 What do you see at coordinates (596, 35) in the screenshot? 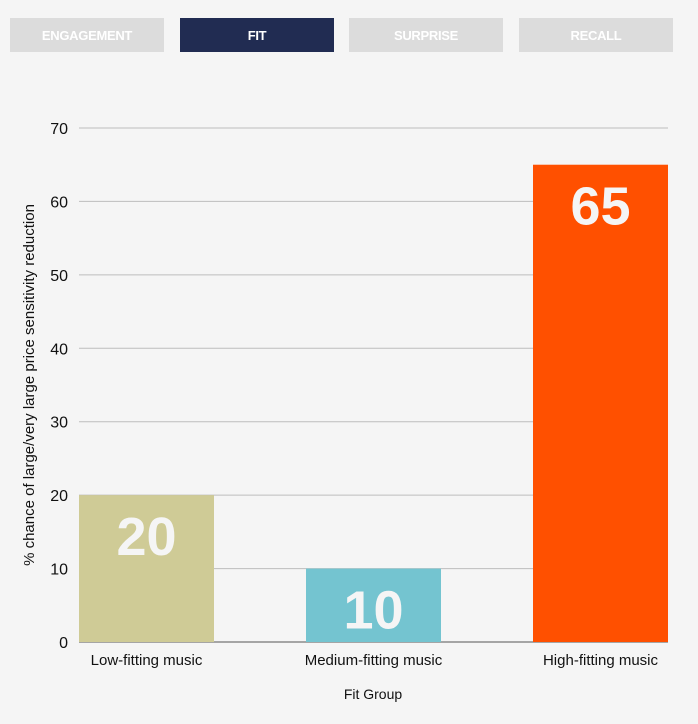
I see `tab-recall: RECALL` at bounding box center [596, 35].